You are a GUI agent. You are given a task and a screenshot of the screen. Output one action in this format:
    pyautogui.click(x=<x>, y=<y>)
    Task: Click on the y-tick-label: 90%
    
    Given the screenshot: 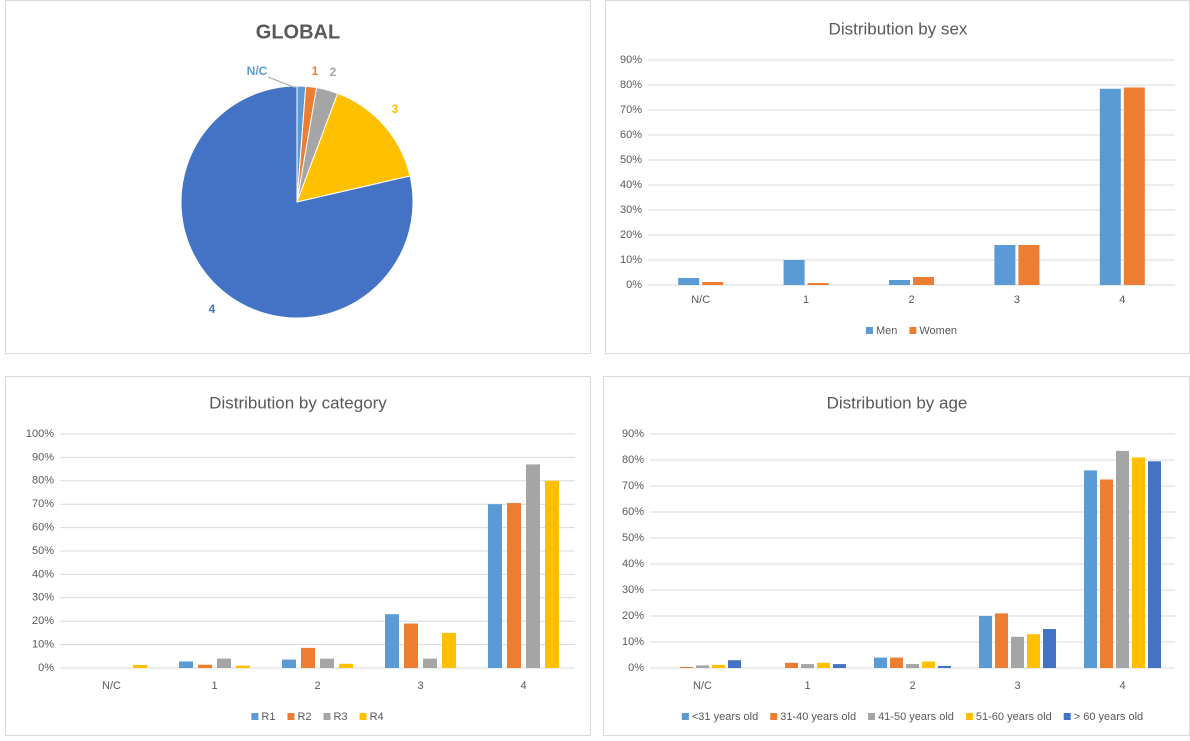 What is the action you would take?
    pyautogui.click(x=631, y=60)
    